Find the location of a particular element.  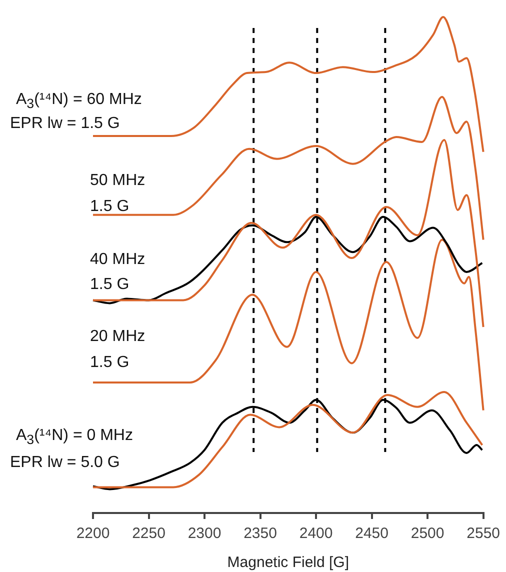

x-tick-label: 2350 is located at coordinates (260, 533).